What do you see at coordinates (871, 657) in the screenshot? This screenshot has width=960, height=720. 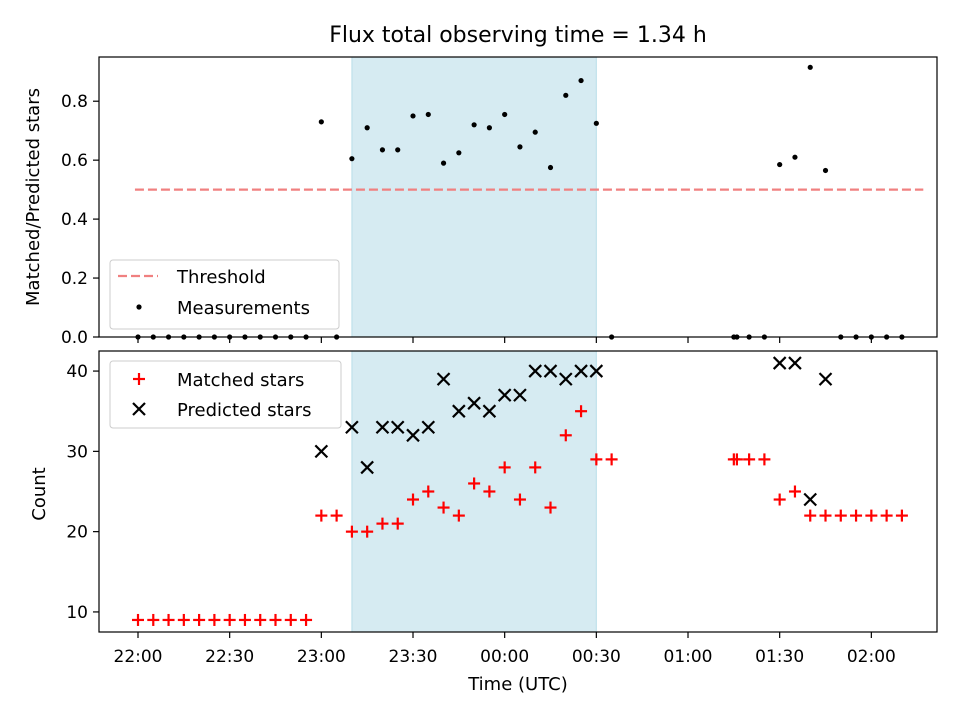 I see `x-tick-label: 02:00` at bounding box center [871, 657].